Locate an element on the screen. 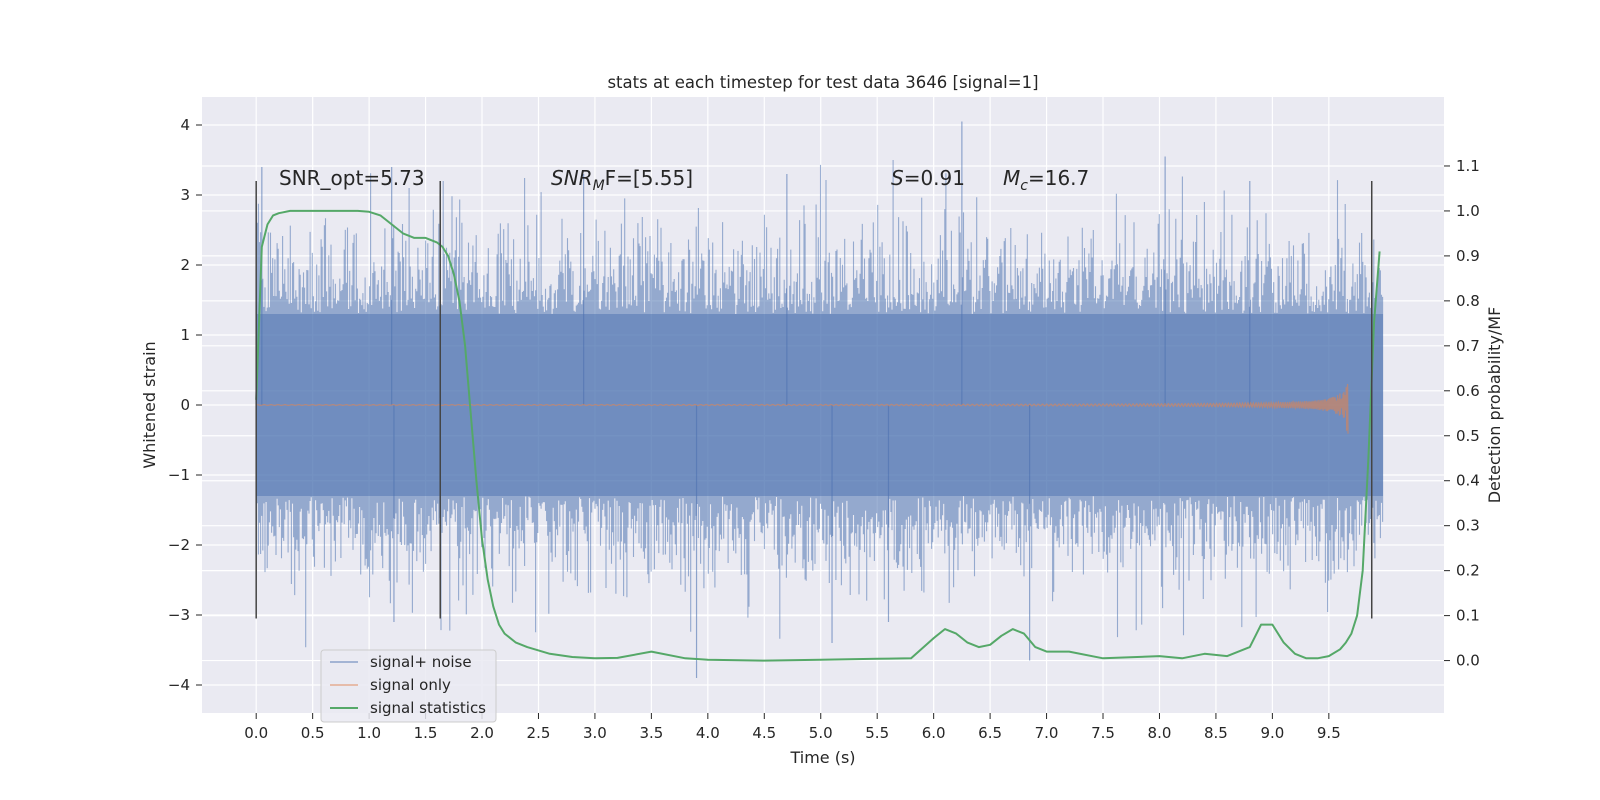  y2-tick-label: 0.0 is located at coordinates (1468, 661).